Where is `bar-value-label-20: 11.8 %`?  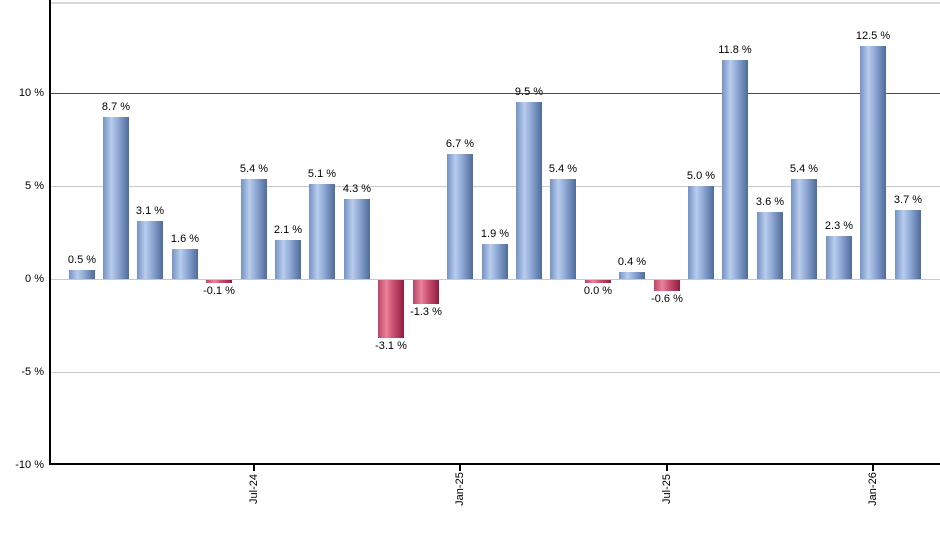
bar-value-label-20: 11.8 % is located at coordinates (735, 50).